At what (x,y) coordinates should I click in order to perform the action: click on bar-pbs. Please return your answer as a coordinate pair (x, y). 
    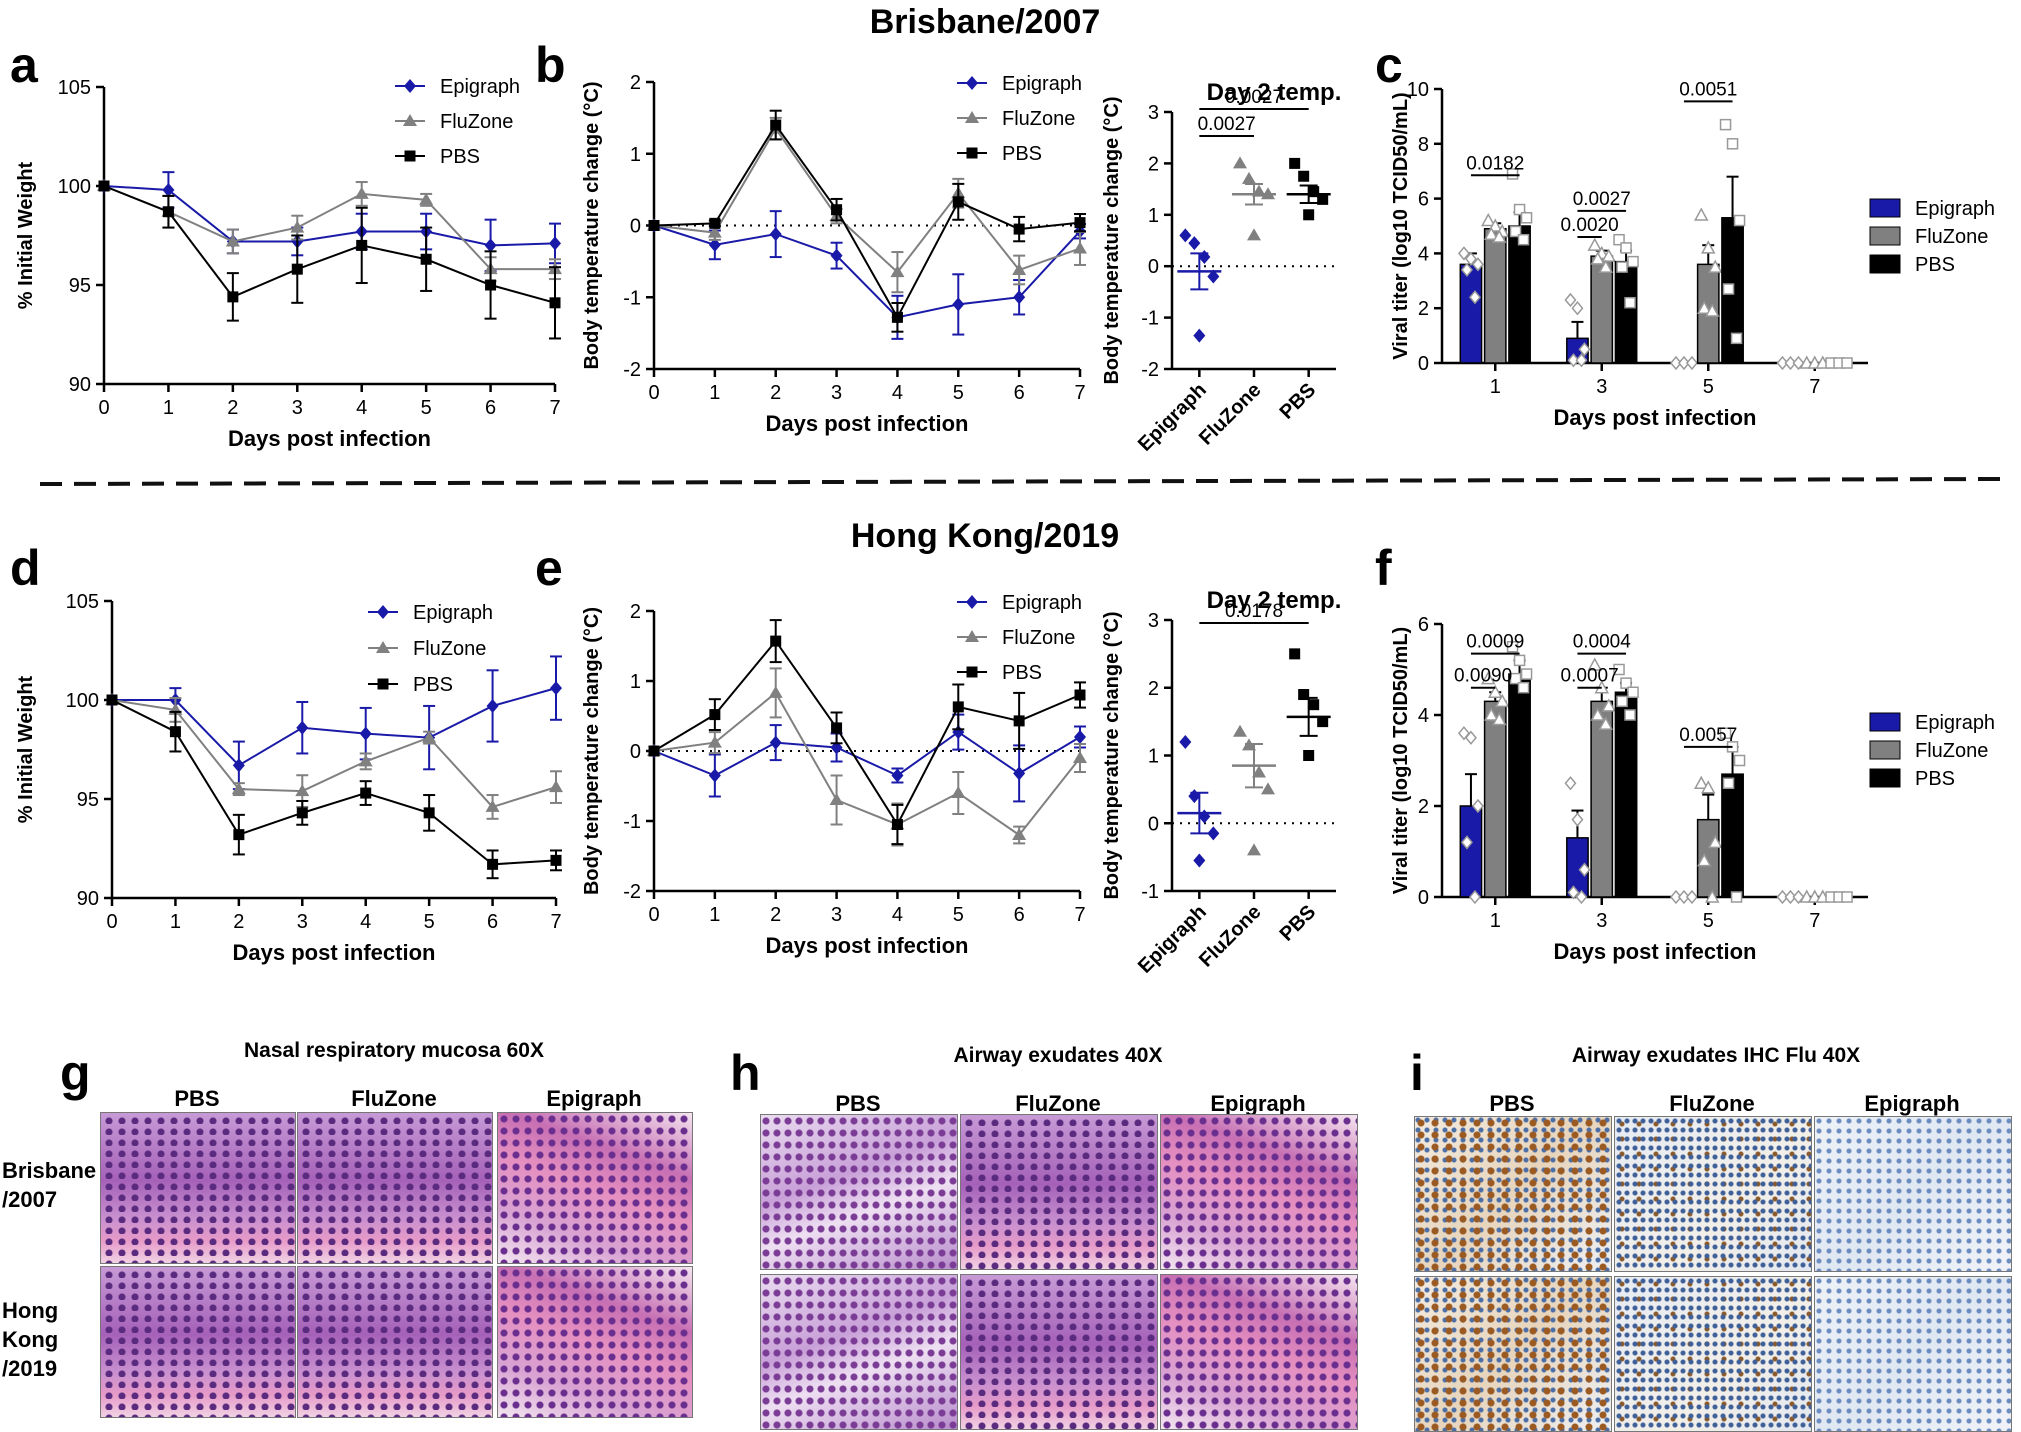
    Looking at the image, I should click on (1732, 835).